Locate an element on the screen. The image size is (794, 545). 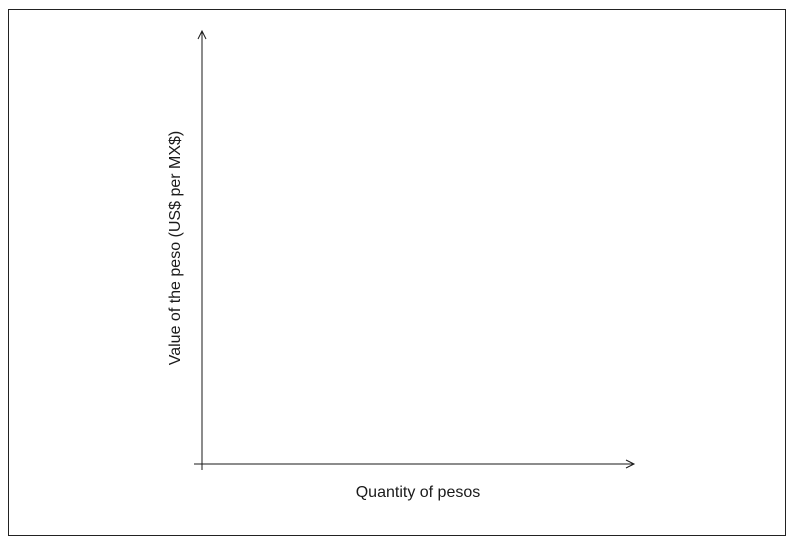
y-axis-arrowhead is located at coordinates (202, 34).